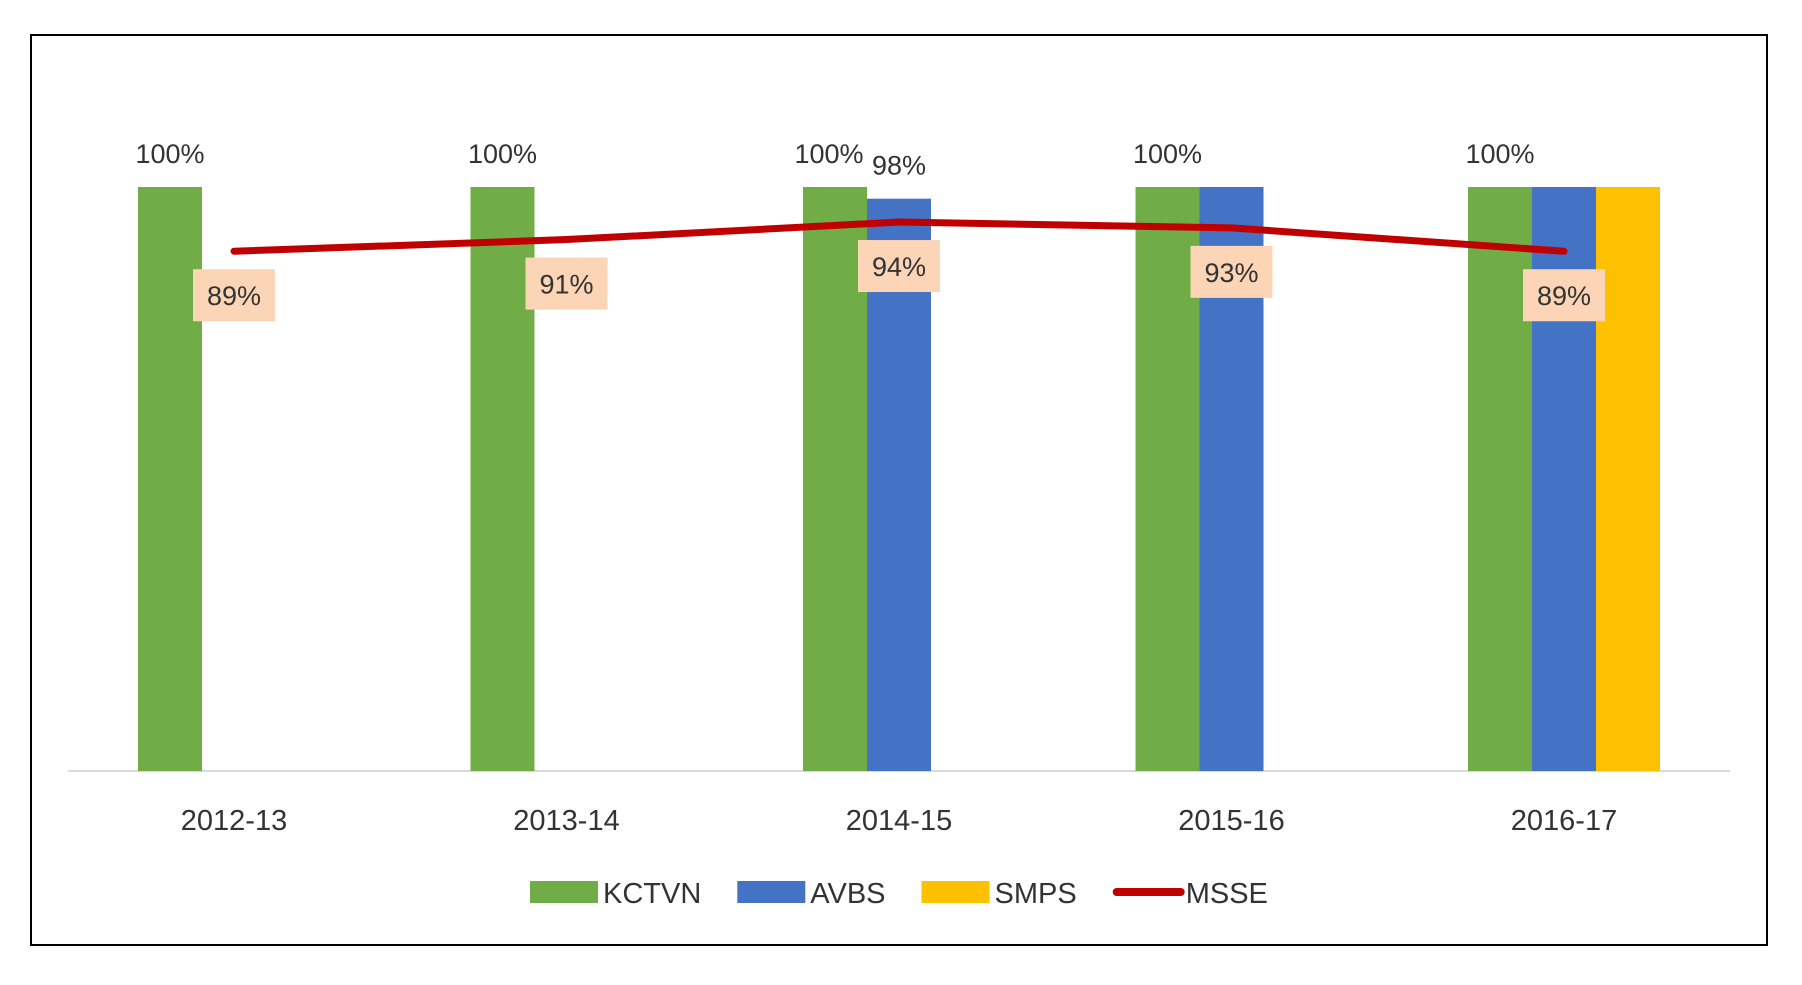 The height and width of the screenshot is (985, 1802). What do you see at coordinates (234, 821) in the screenshot?
I see `x-tick-label: 2012-13` at bounding box center [234, 821].